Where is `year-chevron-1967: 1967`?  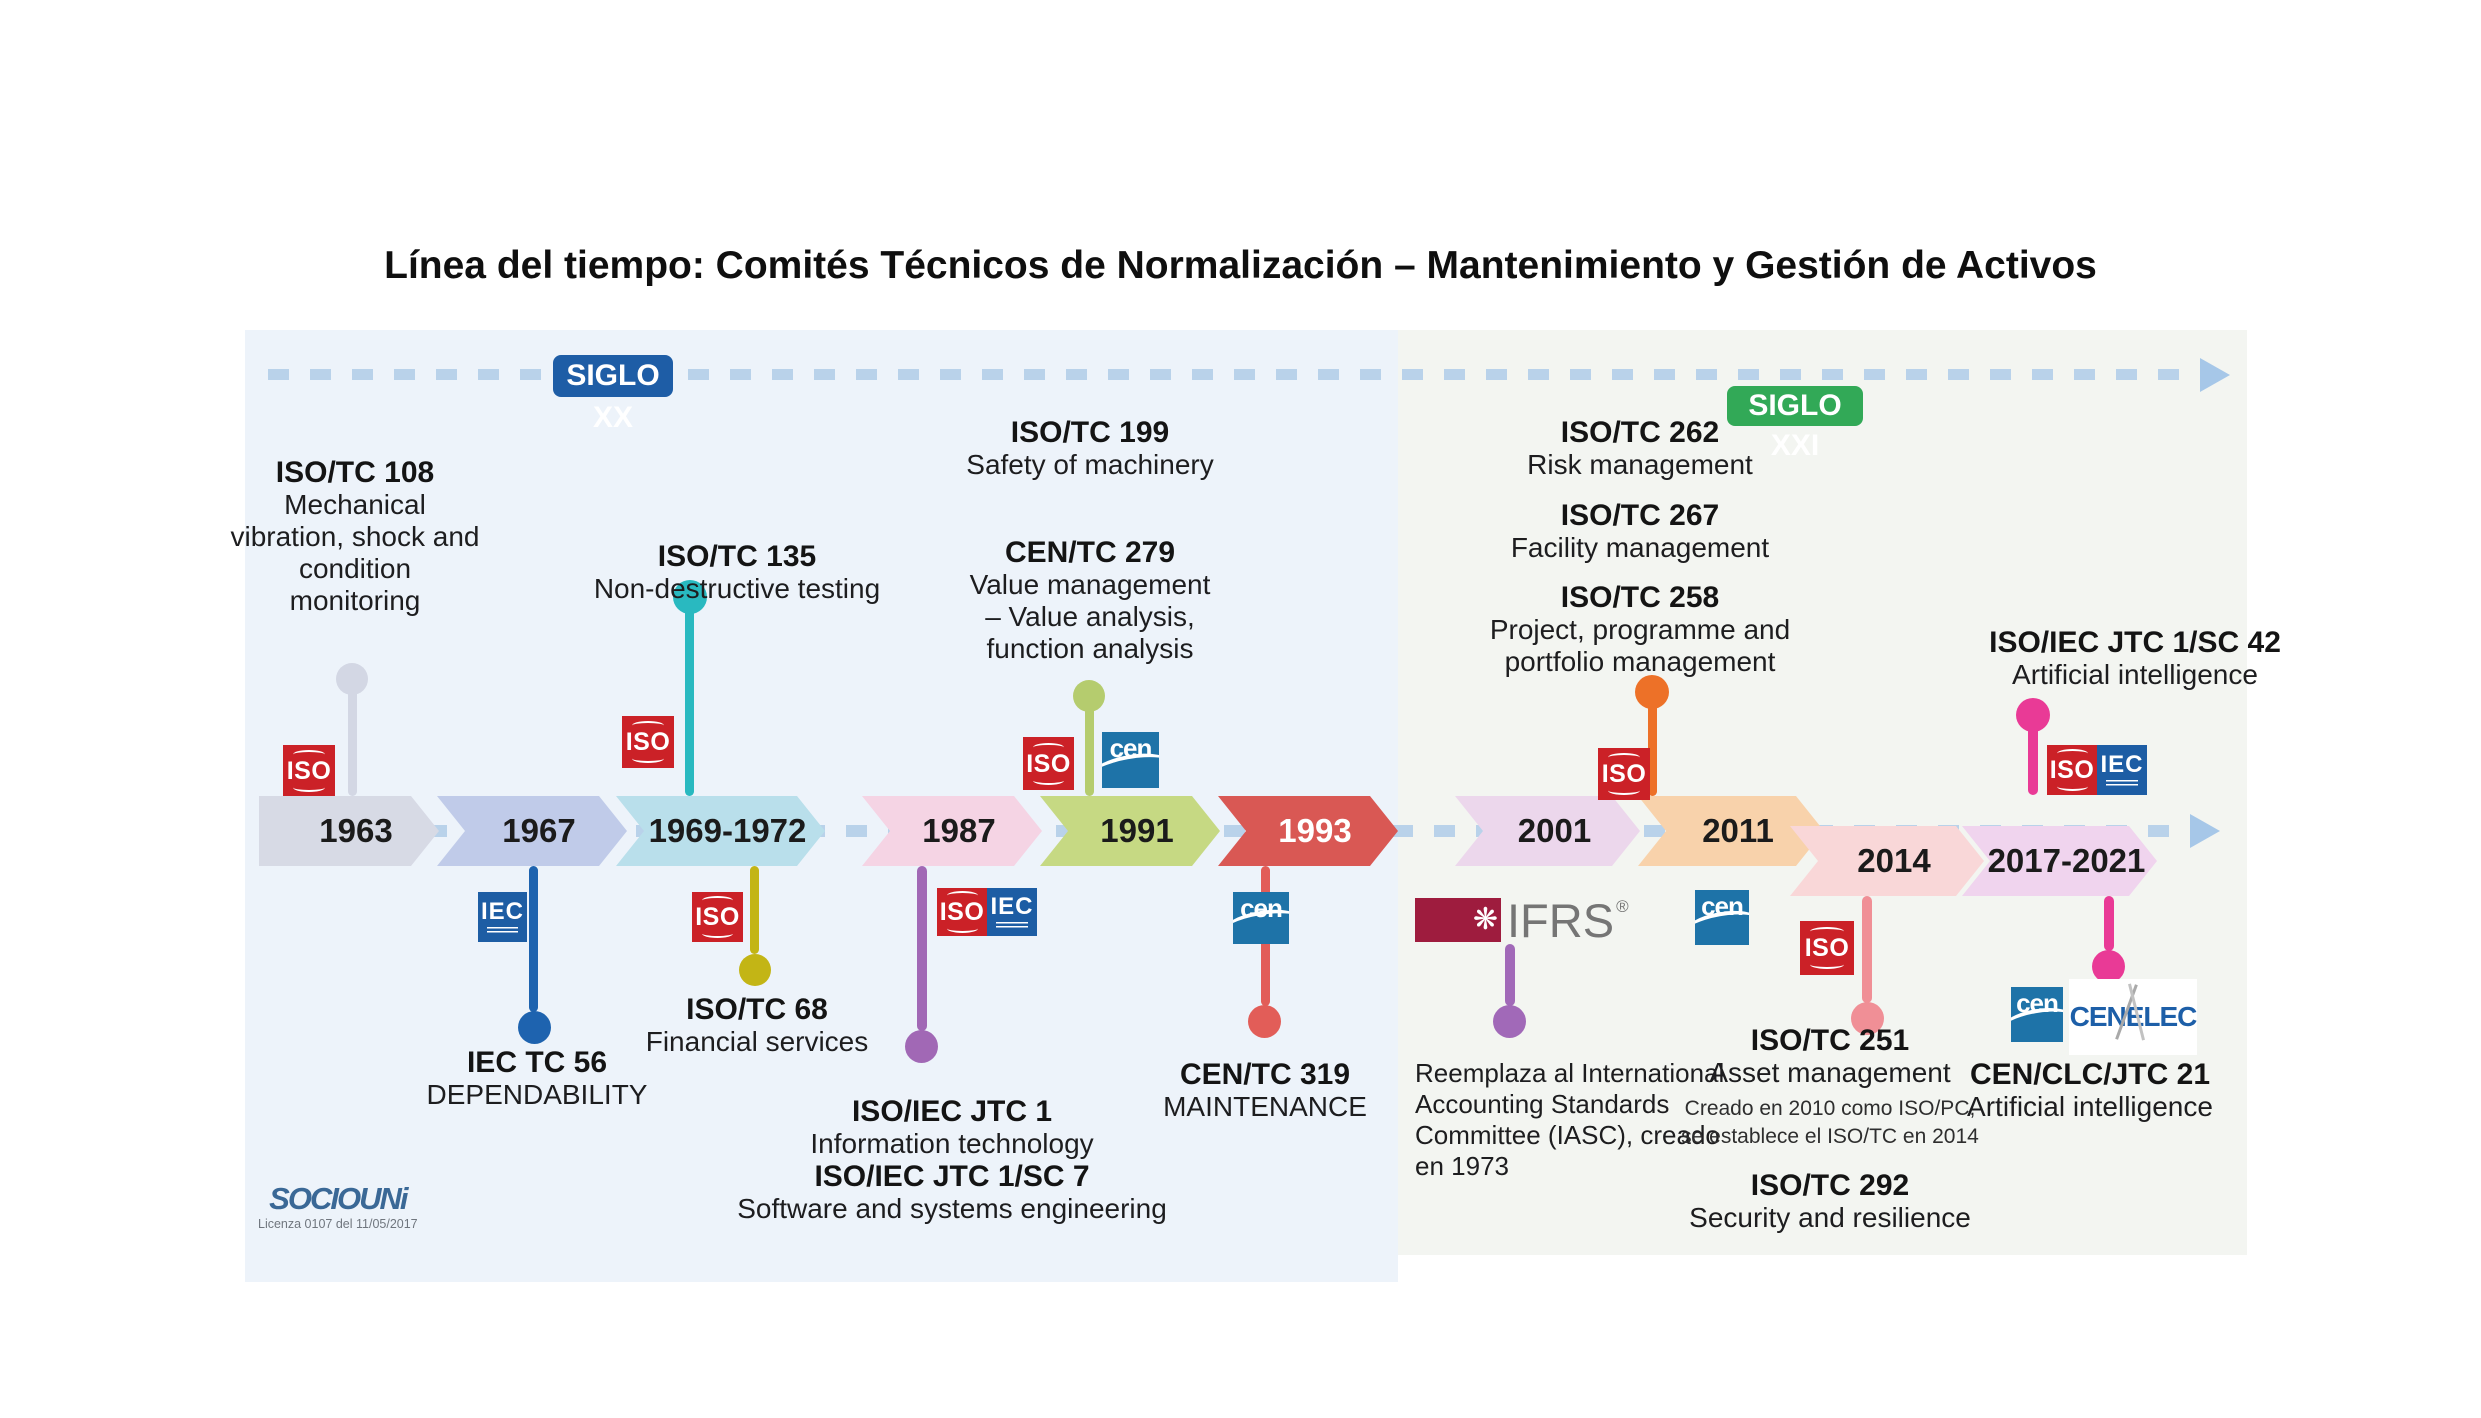 year-chevron-1967: 1967 is located at coordinates (532, 831).